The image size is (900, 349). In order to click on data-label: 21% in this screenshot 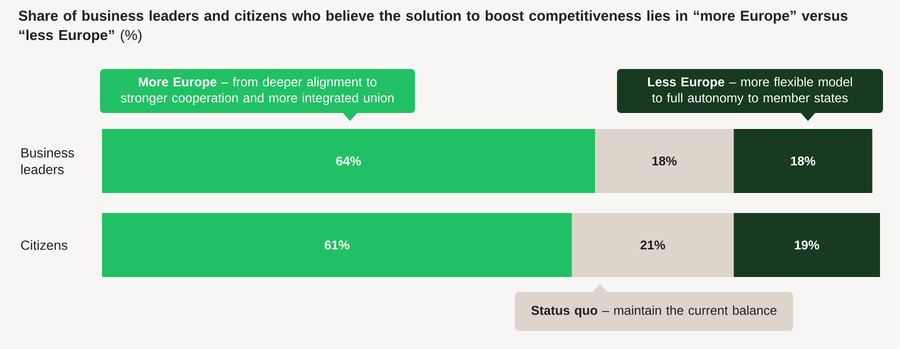, I will do `click(653, 245)`.